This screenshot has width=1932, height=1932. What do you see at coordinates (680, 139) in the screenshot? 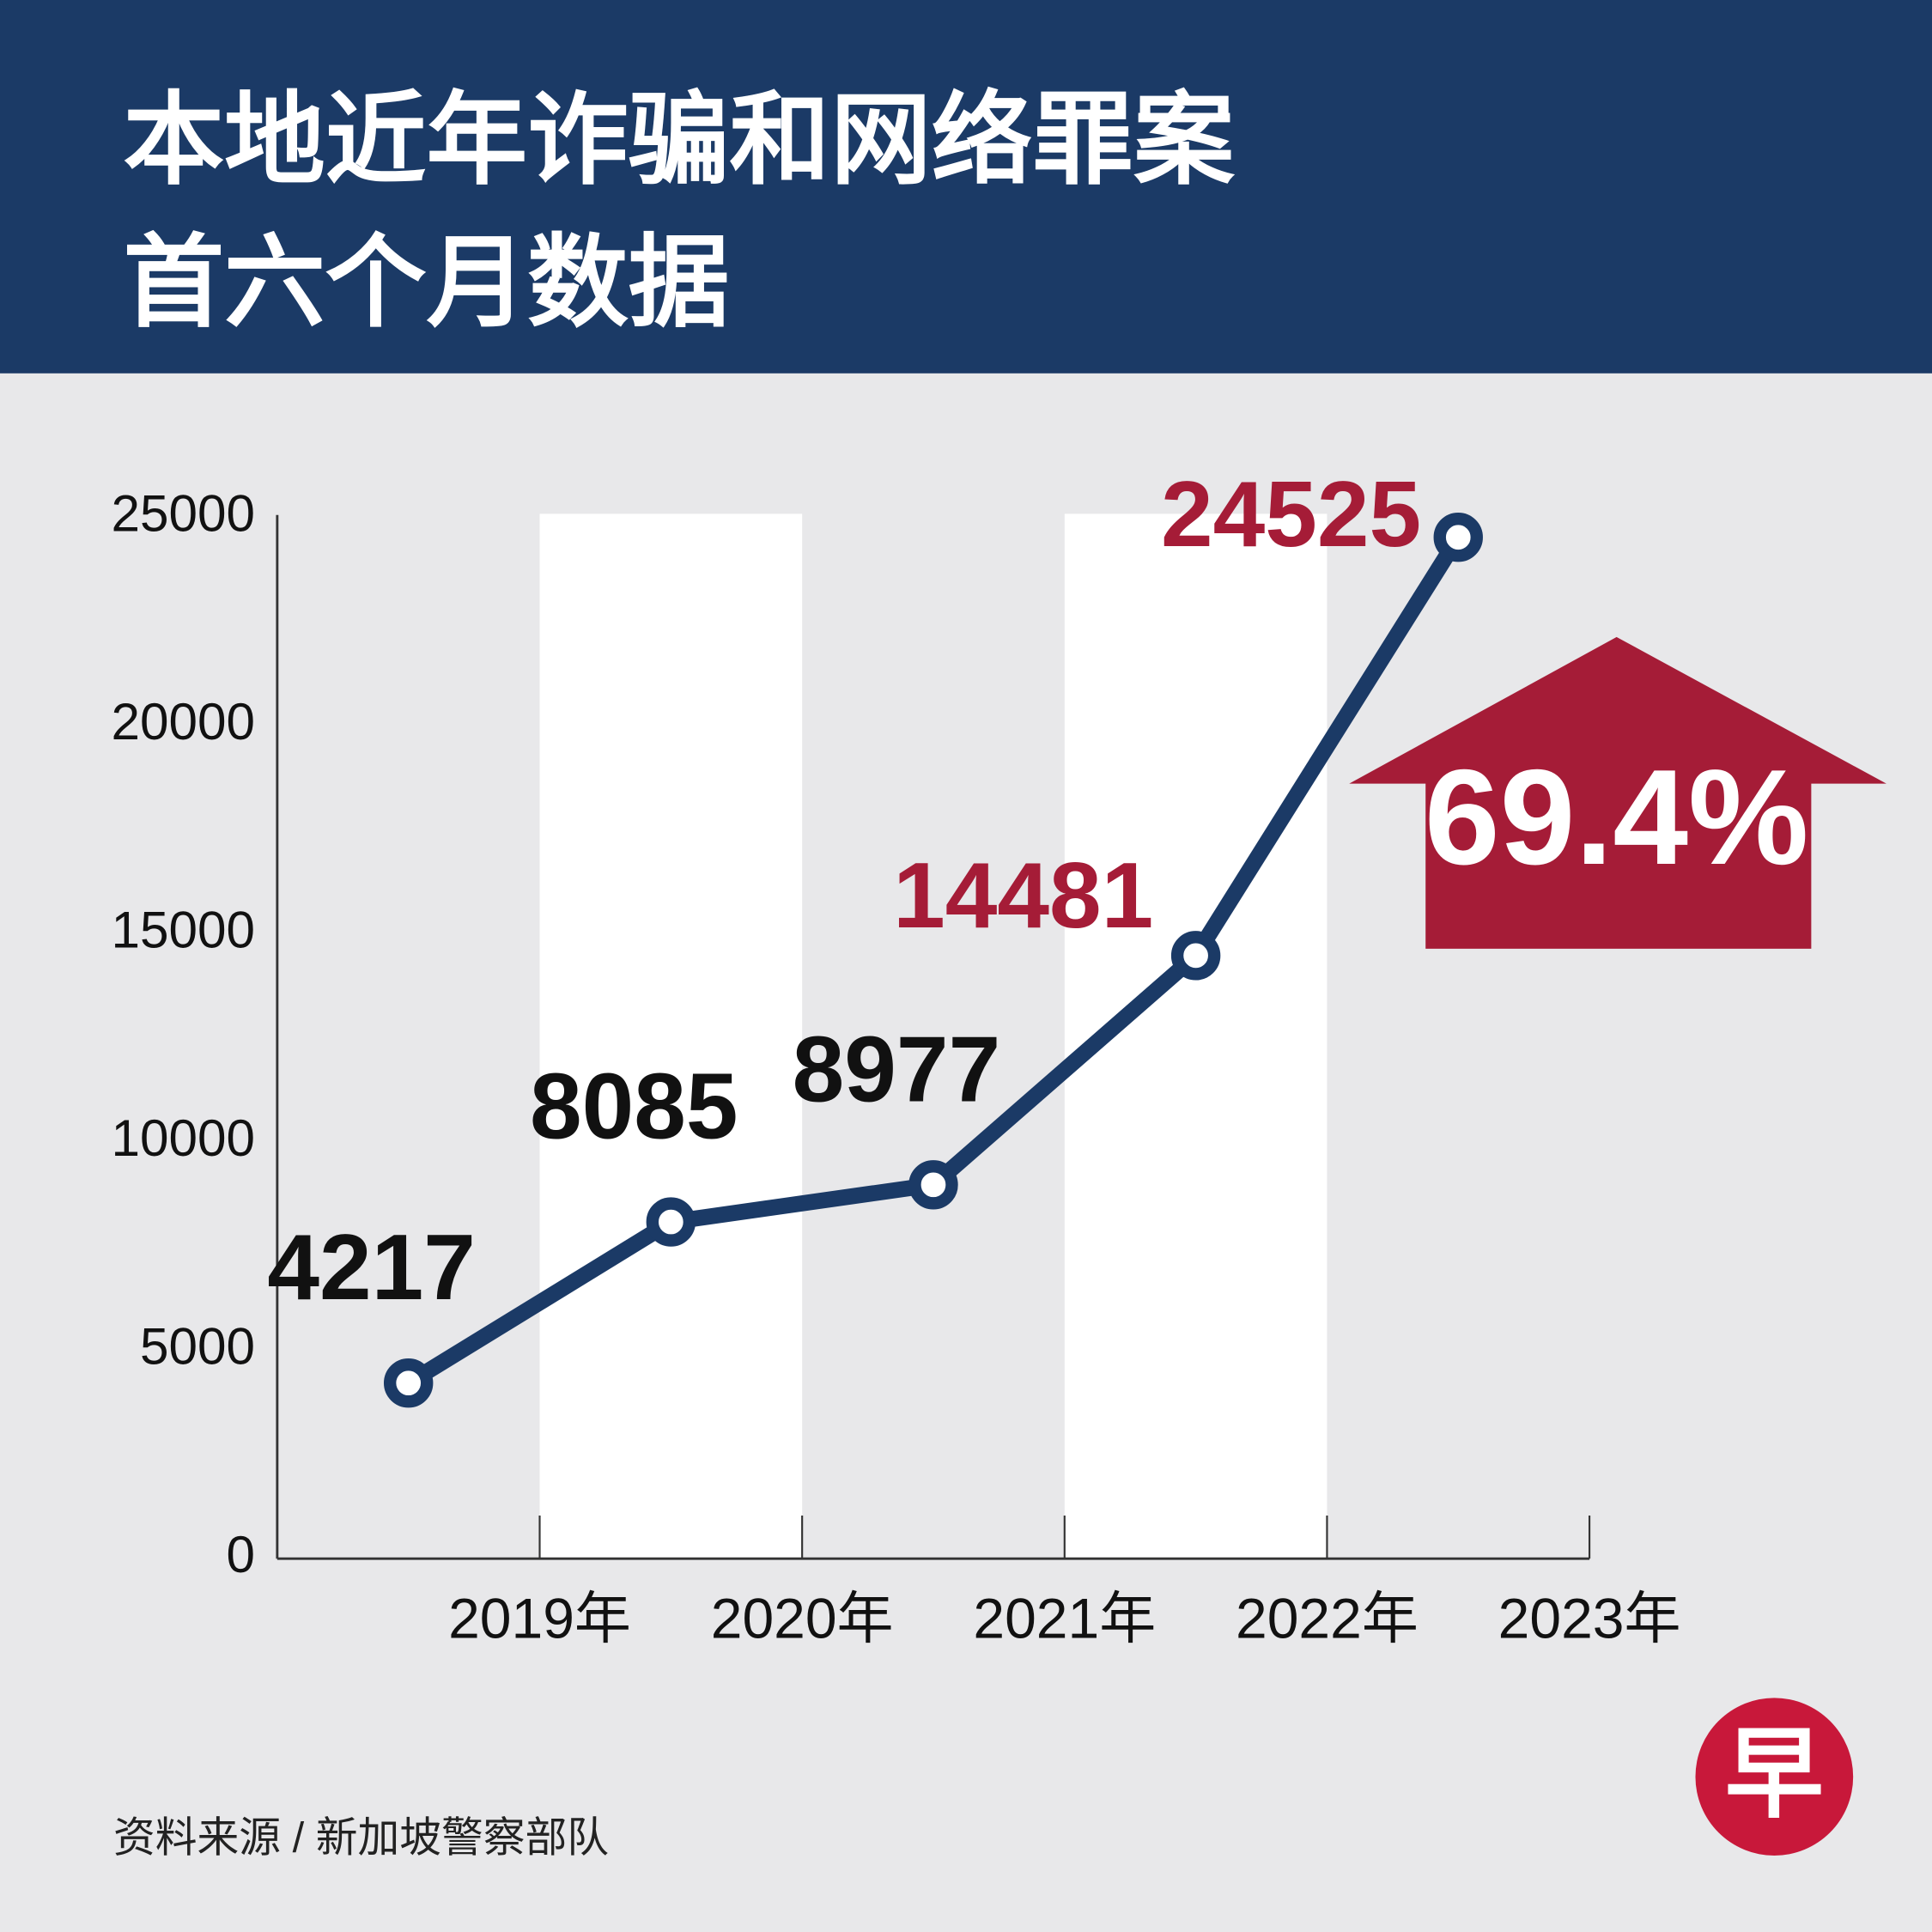
I see `chart-title: 本地近年诈骗和网络罪案` at bounding box center [680, 139].